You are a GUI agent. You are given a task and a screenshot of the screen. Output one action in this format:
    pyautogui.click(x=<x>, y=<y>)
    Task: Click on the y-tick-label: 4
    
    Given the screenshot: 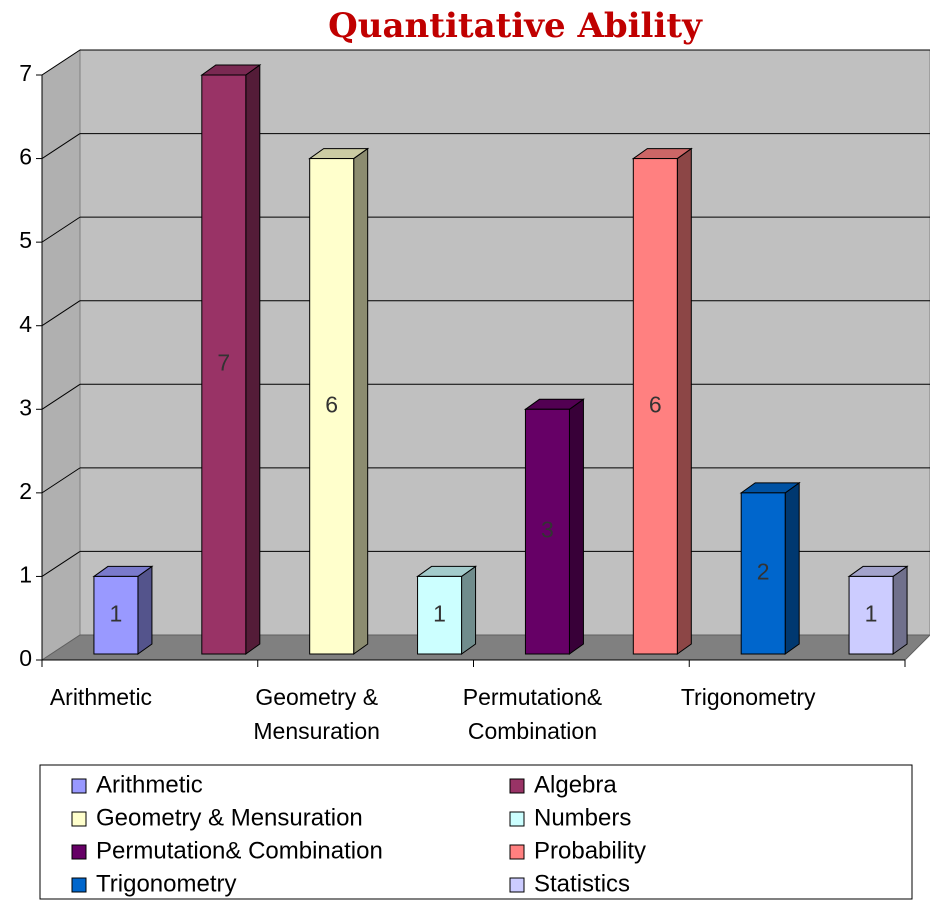 What is the action you would take?
    pyautogui.click(x=25, y=324)
    